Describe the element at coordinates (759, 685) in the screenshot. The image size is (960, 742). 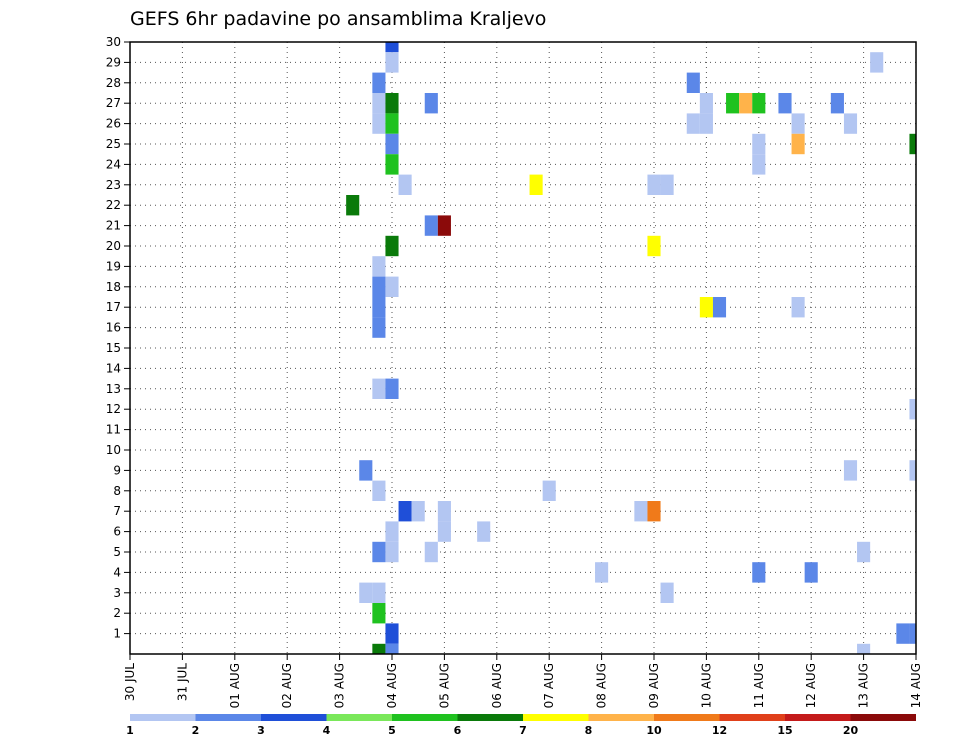
I see `x-tick-label: 11 AUG` at that location.